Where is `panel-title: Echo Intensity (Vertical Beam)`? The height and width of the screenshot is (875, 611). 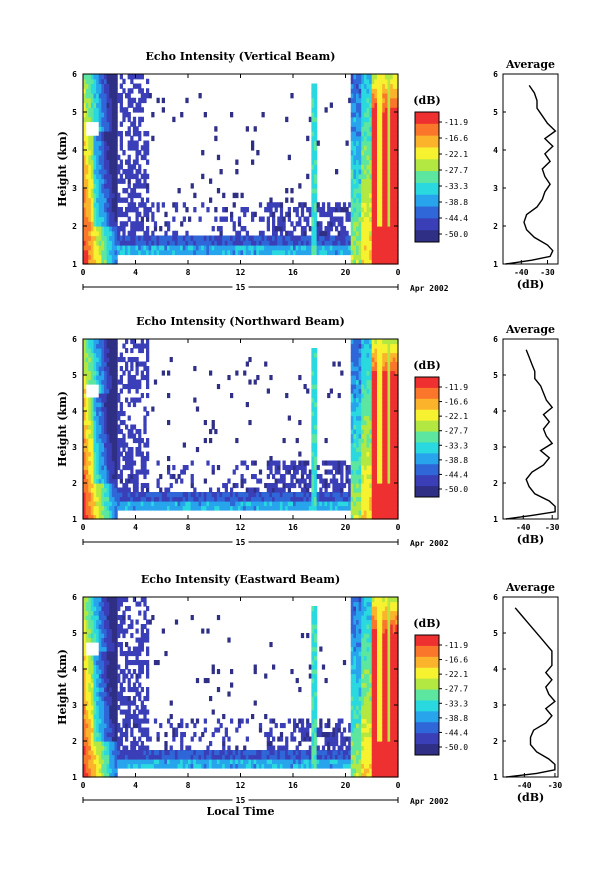
panel-title: Echo Intensity (Vertical Beam) is located at coordinates (240, 56).